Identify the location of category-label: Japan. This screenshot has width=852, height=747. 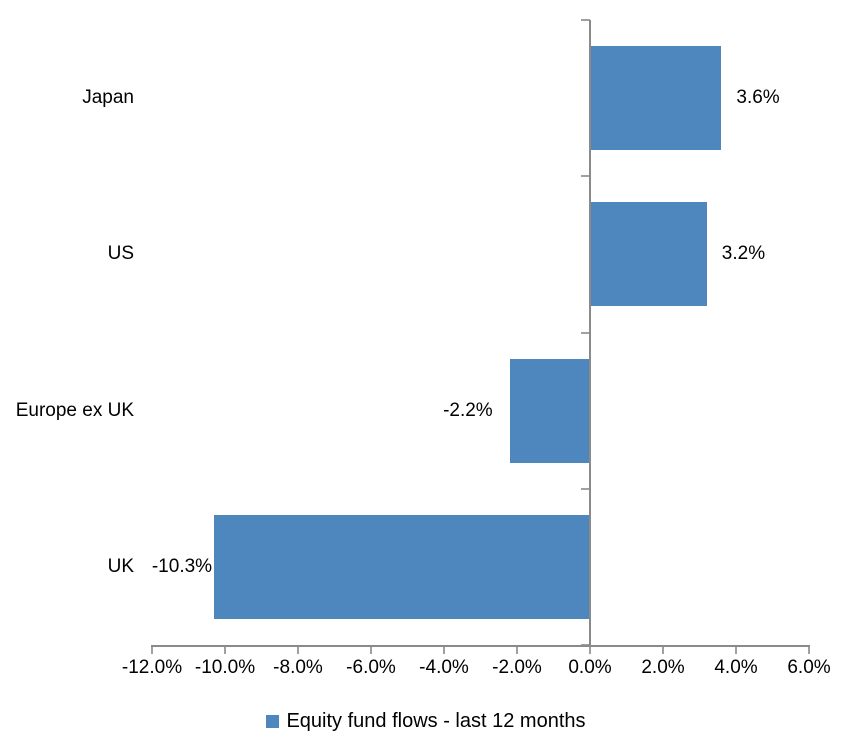
(108, 98).